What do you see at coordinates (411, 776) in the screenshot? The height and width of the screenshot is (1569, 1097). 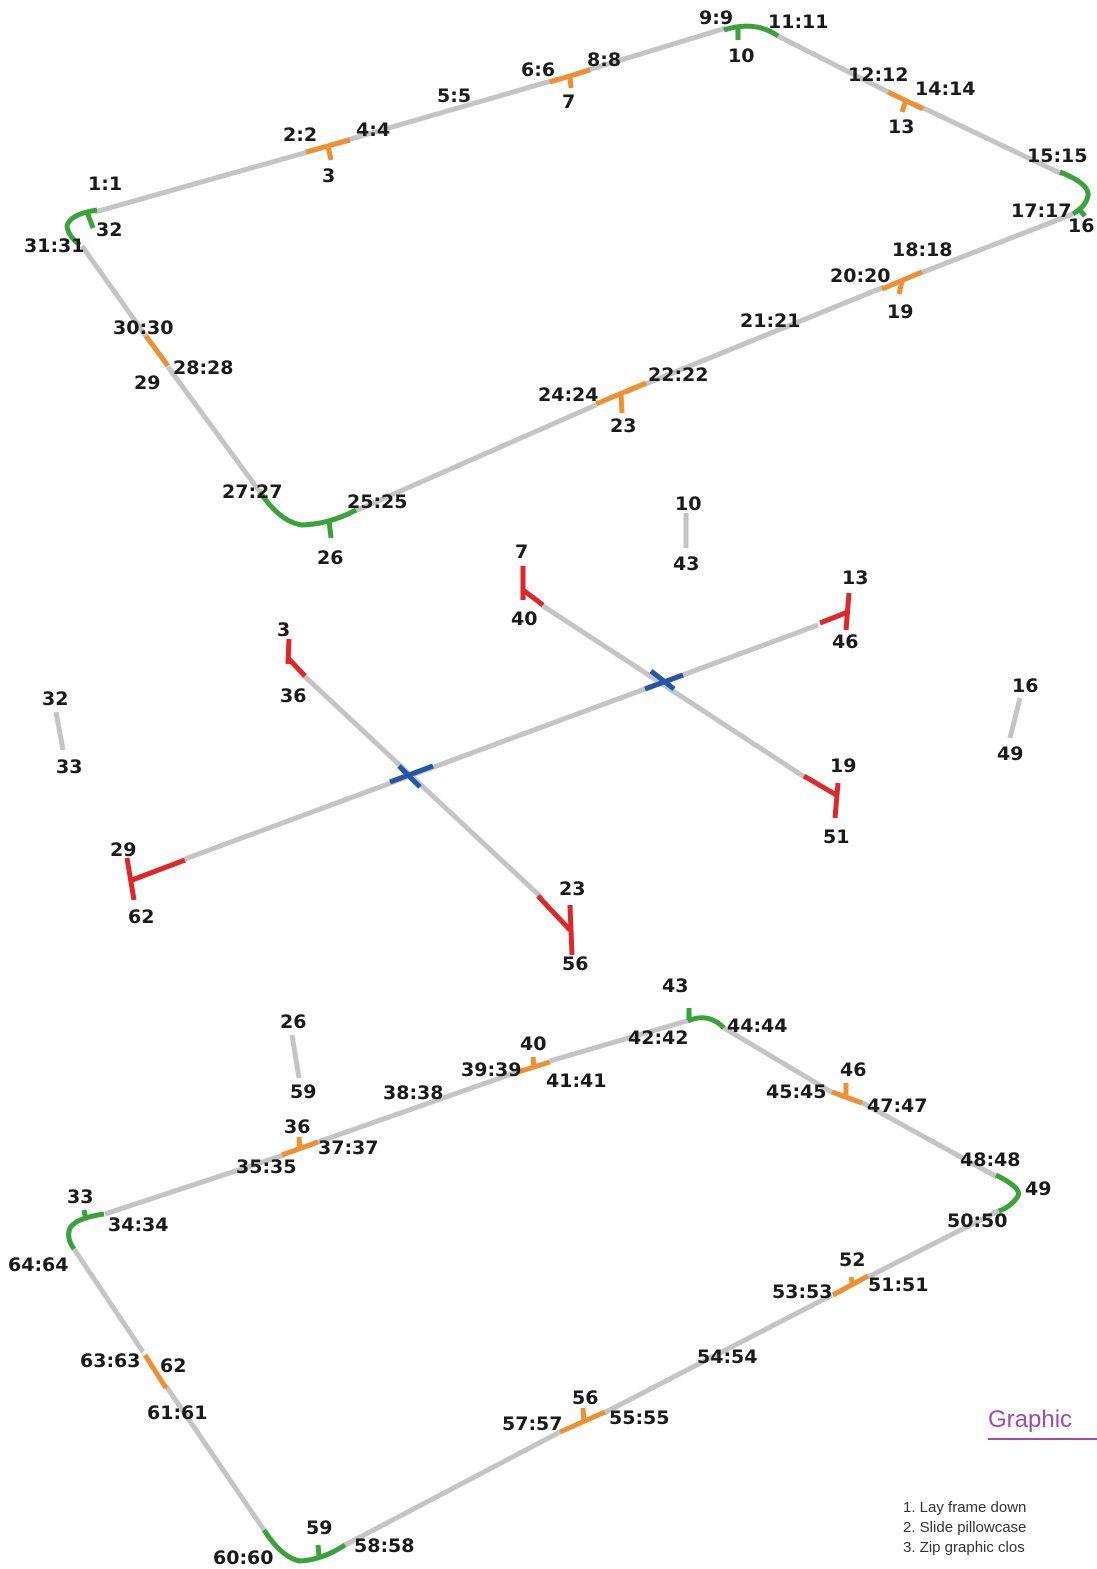 I see `cross-connector` at bounding box center [411, 776].